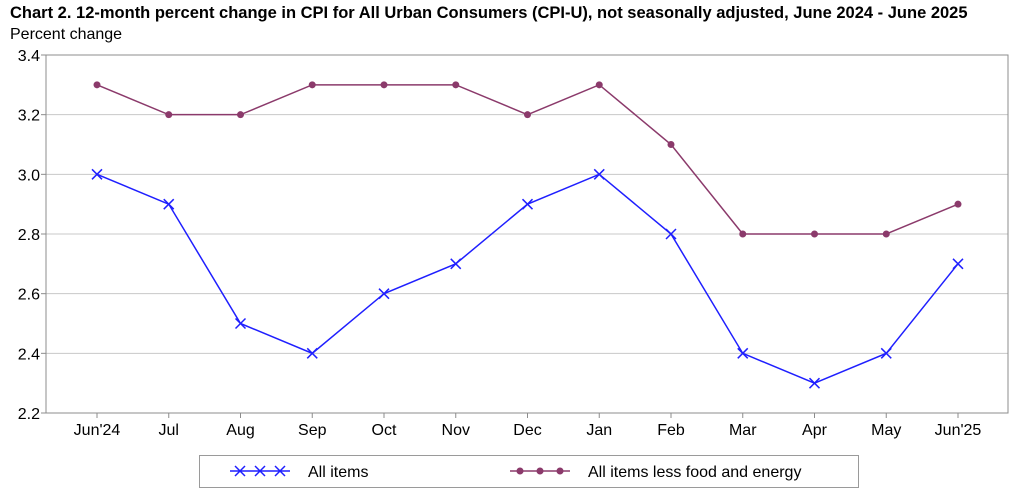 This screenshot has width=1024, height=493. I want to click on y-tick-label: 3.4, so click(29, 56).